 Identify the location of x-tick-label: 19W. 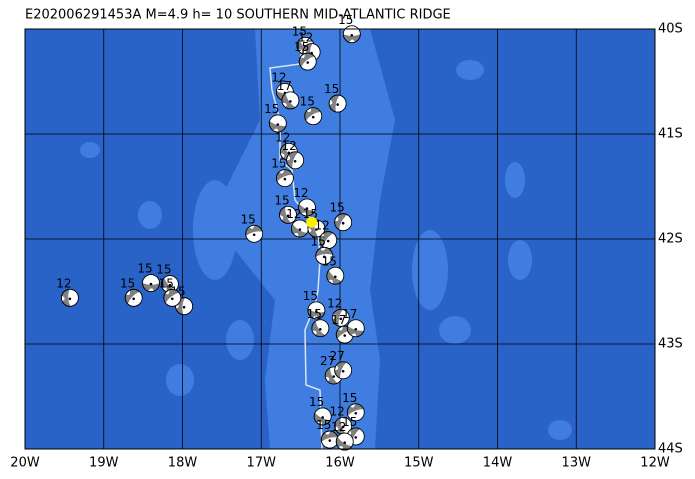
(104, 463).